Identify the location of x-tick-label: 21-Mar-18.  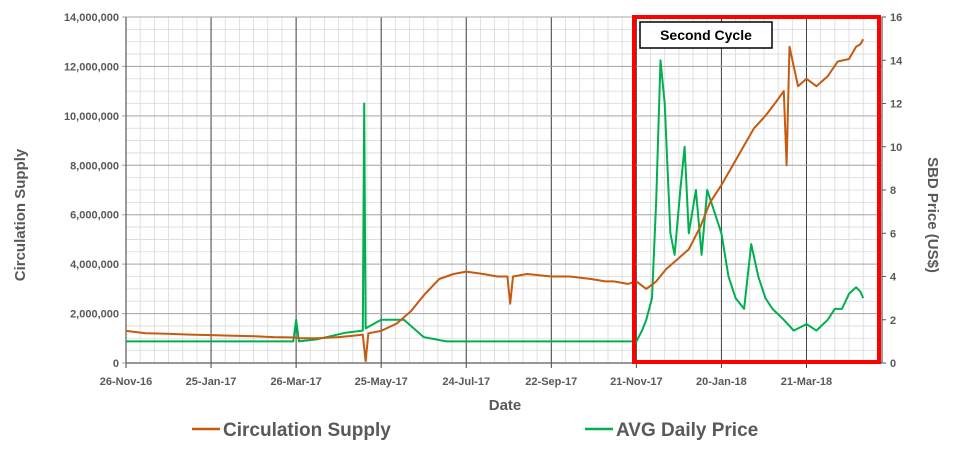
(806, 382).